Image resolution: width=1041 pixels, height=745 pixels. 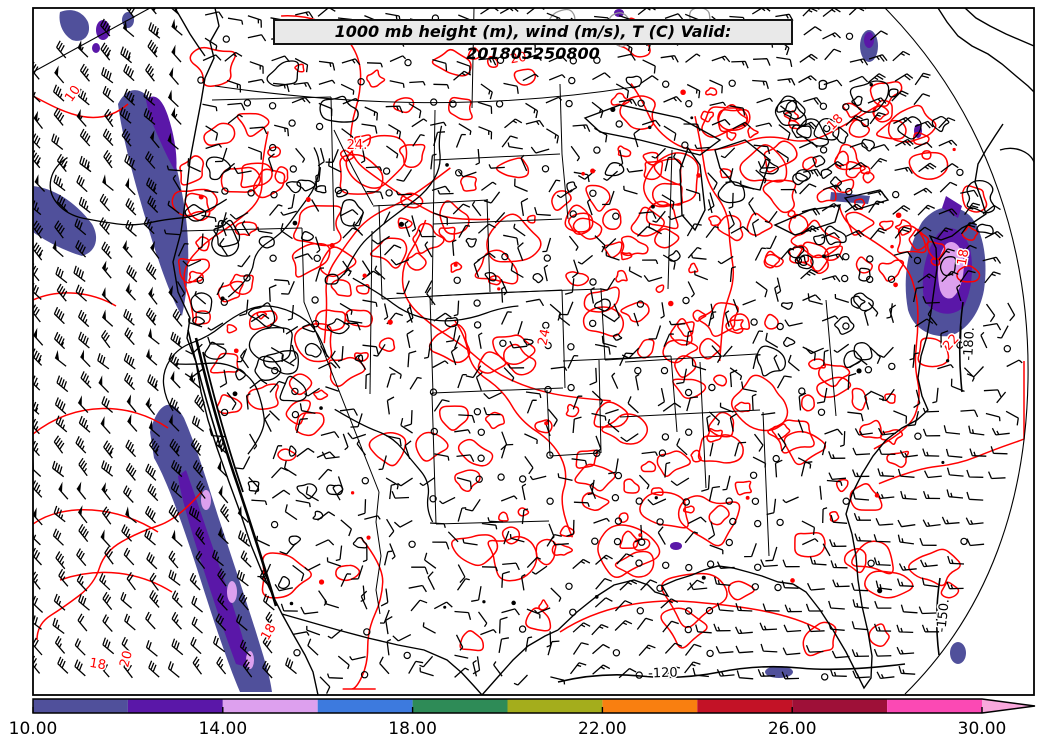 What do you see at coordinates (969, 344) in the screenshot?
I see `contour-label: -180.` at bounding box center [969, 344].